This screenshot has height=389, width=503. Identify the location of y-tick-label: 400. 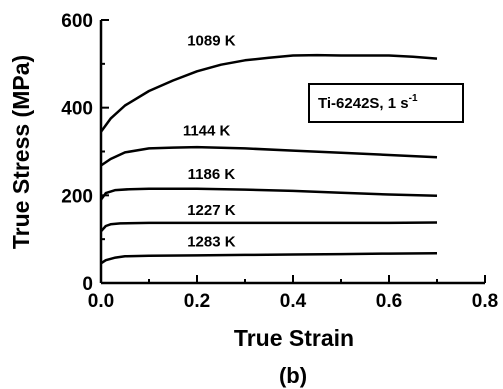
(77, 109).